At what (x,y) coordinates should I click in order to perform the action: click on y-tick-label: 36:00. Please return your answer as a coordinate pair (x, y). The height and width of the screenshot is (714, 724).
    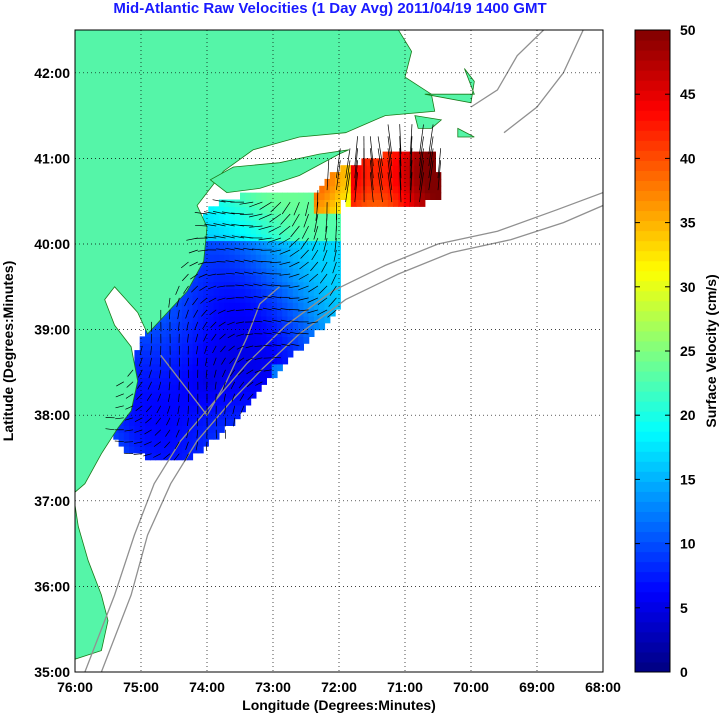
    Looking at the image, I should click on (52, 586).